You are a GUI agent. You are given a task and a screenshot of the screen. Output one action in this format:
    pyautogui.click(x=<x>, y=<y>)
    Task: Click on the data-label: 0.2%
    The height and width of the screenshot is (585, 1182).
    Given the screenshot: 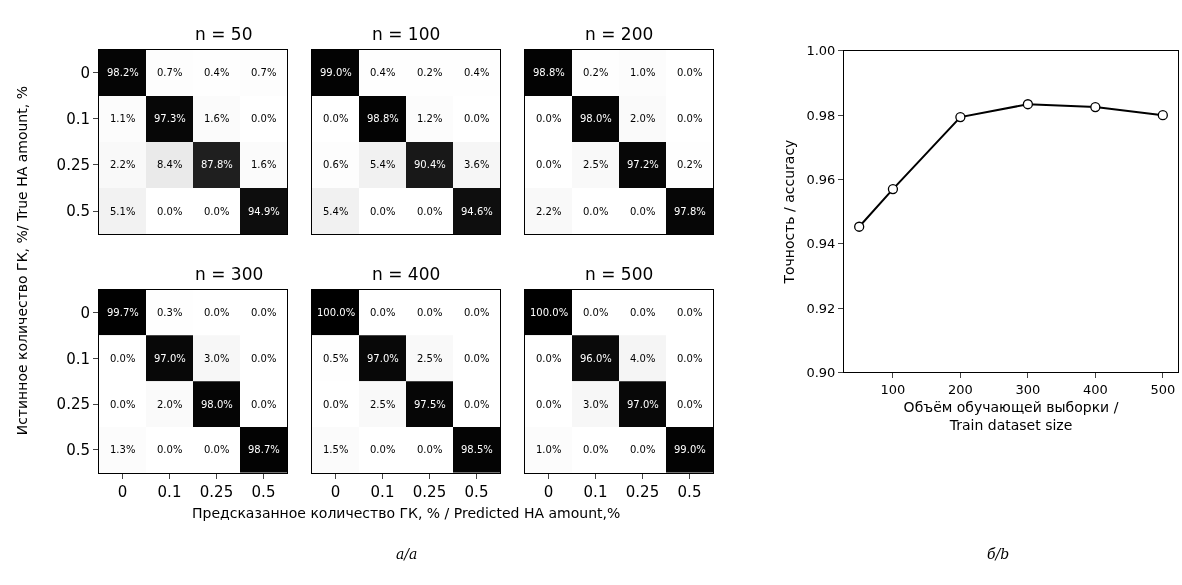 What is the action you would take?
    pyautogui.click(x=596, y=72)
    